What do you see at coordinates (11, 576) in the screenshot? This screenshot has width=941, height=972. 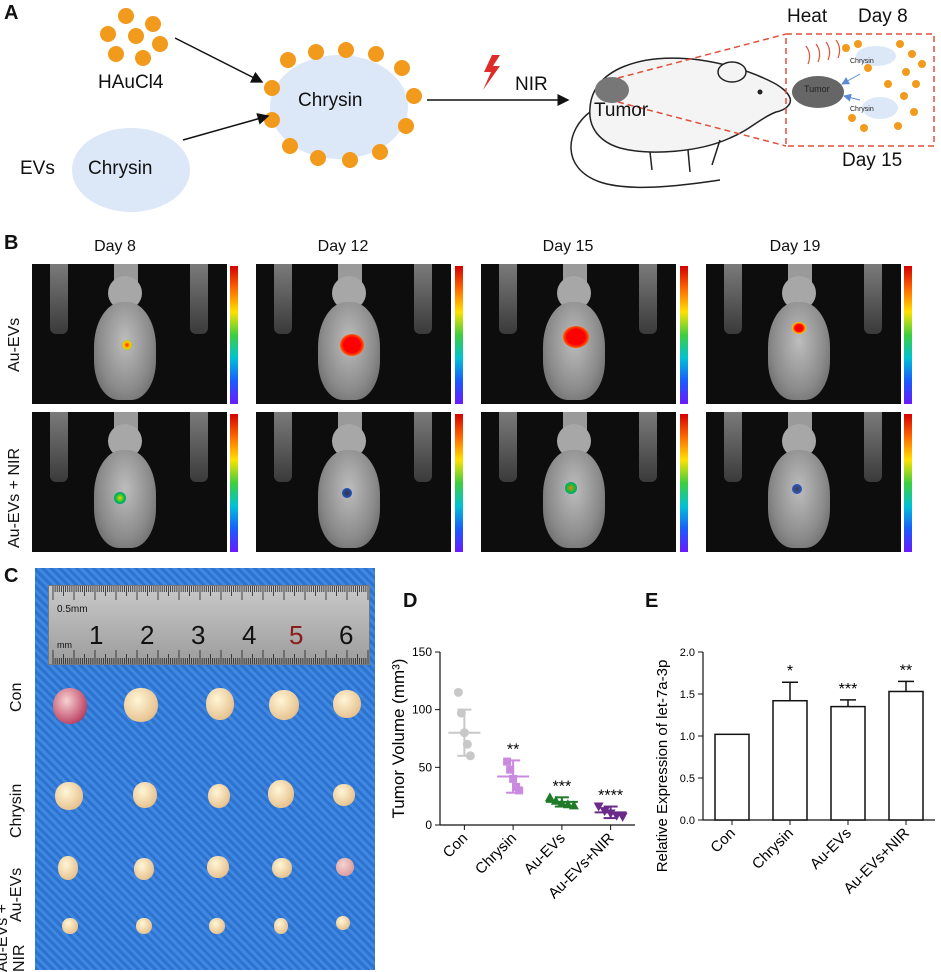 I see `panel-label-c: C` at bounding box center [11, 576].